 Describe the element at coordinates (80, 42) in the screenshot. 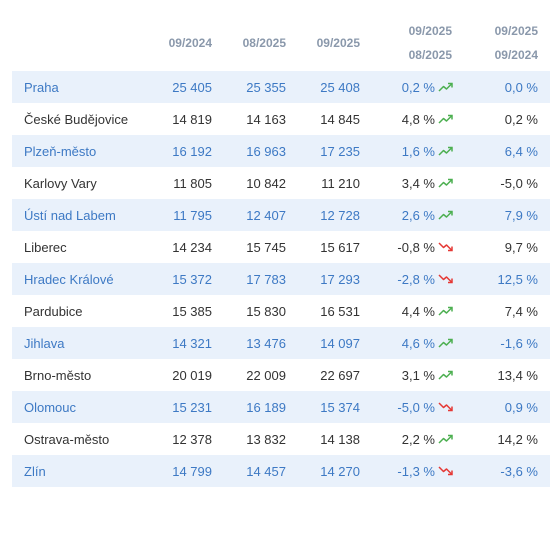

I see `header-region` at that location.